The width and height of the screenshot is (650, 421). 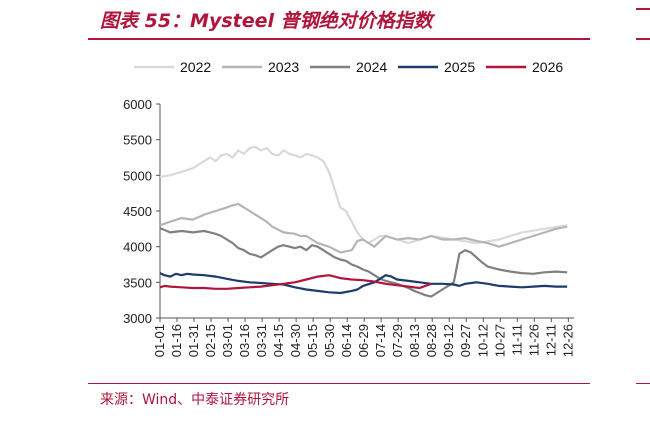 I want to click on title-rule, so click(x=339, y=39).